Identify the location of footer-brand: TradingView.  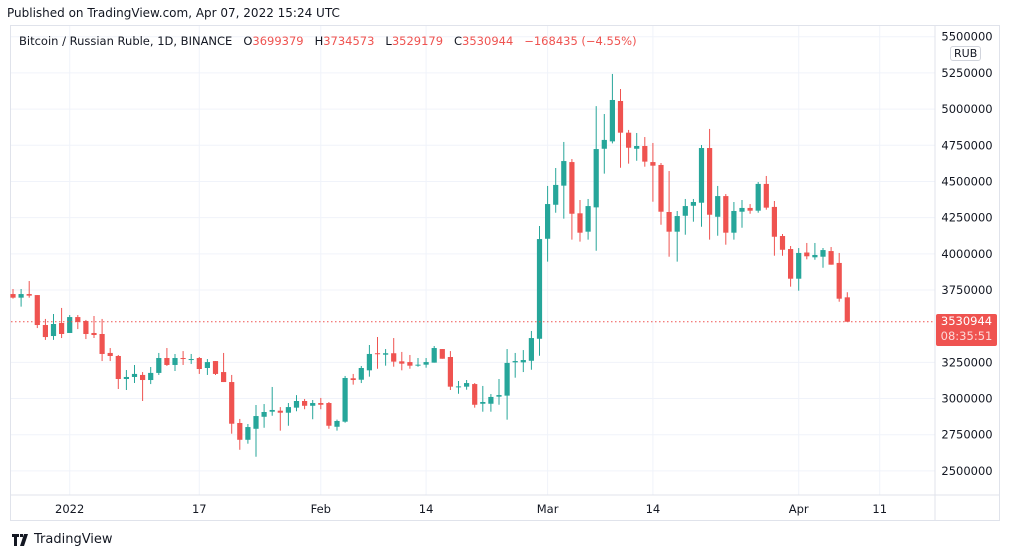
(62, 539).